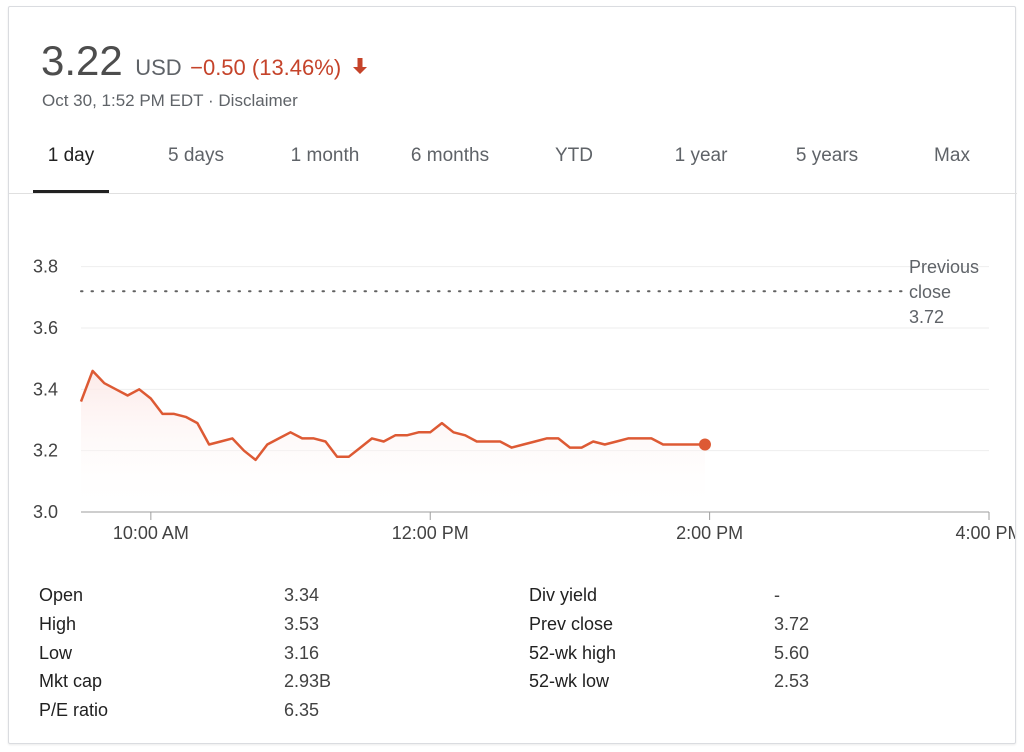 The width and height of the screenshot is (1024, 752). I want to click on stat-value-mkt-cap: 2.93B, so click(308, 681).